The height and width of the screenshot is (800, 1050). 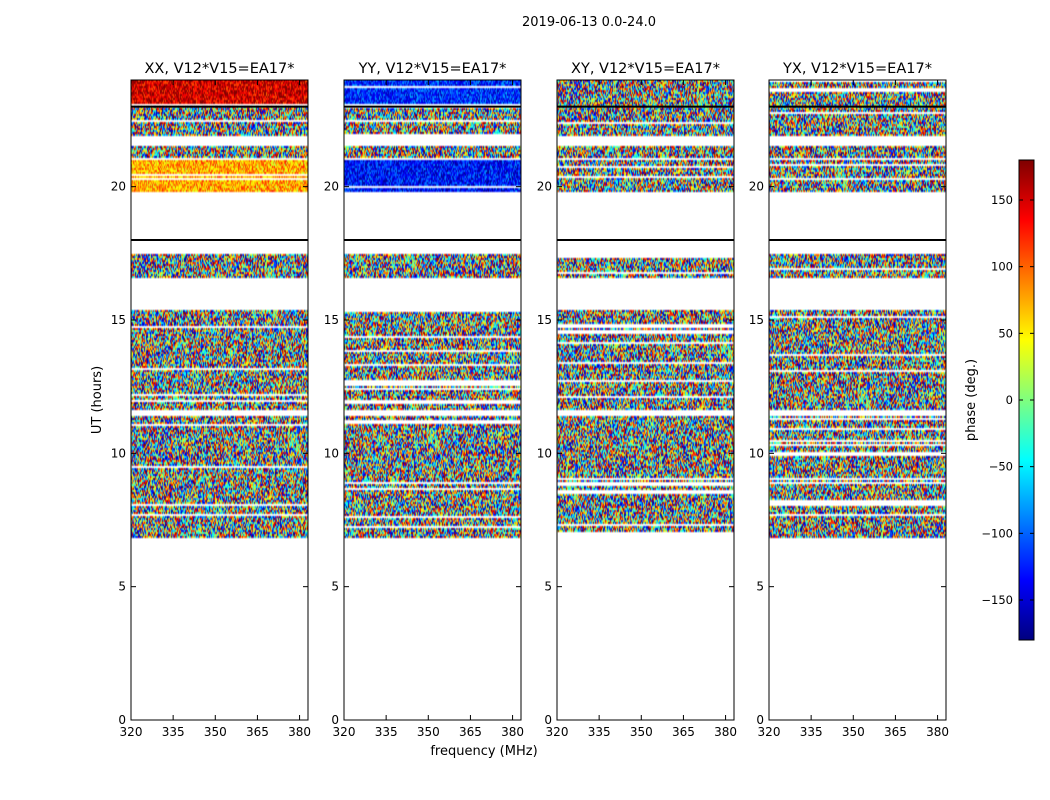 I want to click on colorbar-tick-label: 50, so click(x=1005, y=333).